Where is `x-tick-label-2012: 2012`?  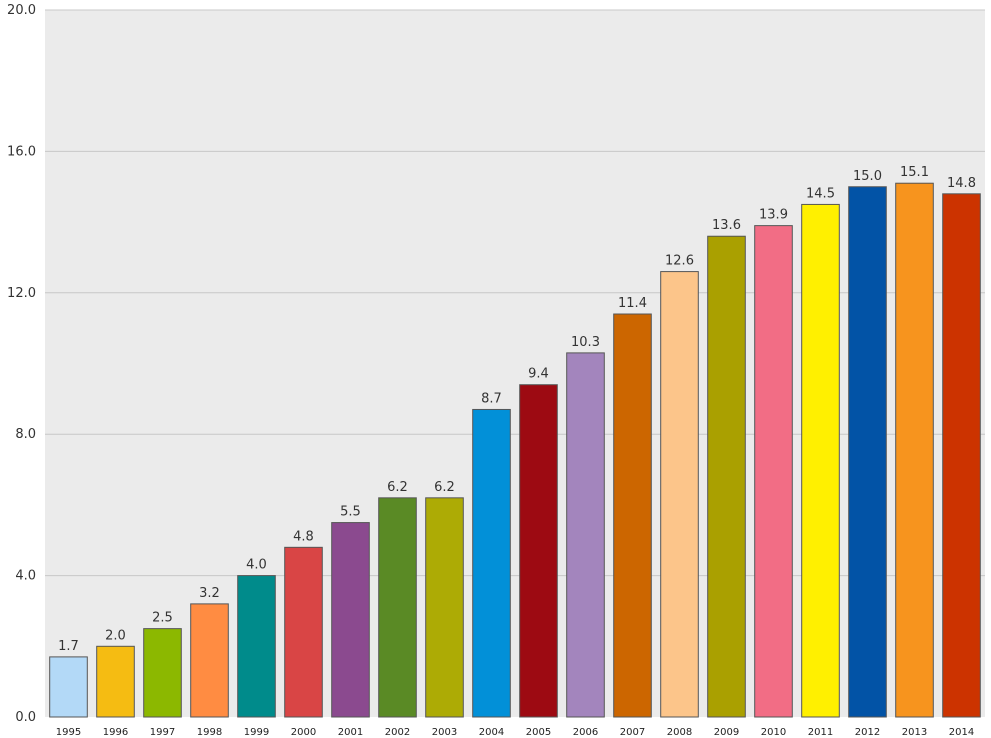 x-tick-label-2012: 2012 is located at coordinates (867, 732).